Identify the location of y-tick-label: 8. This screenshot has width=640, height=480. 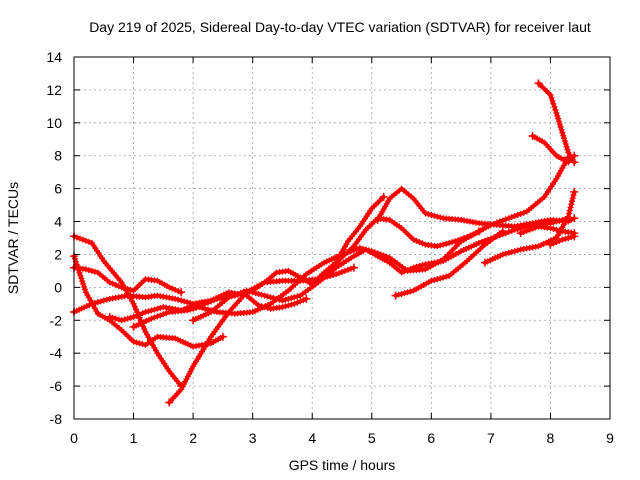
(58, 156).